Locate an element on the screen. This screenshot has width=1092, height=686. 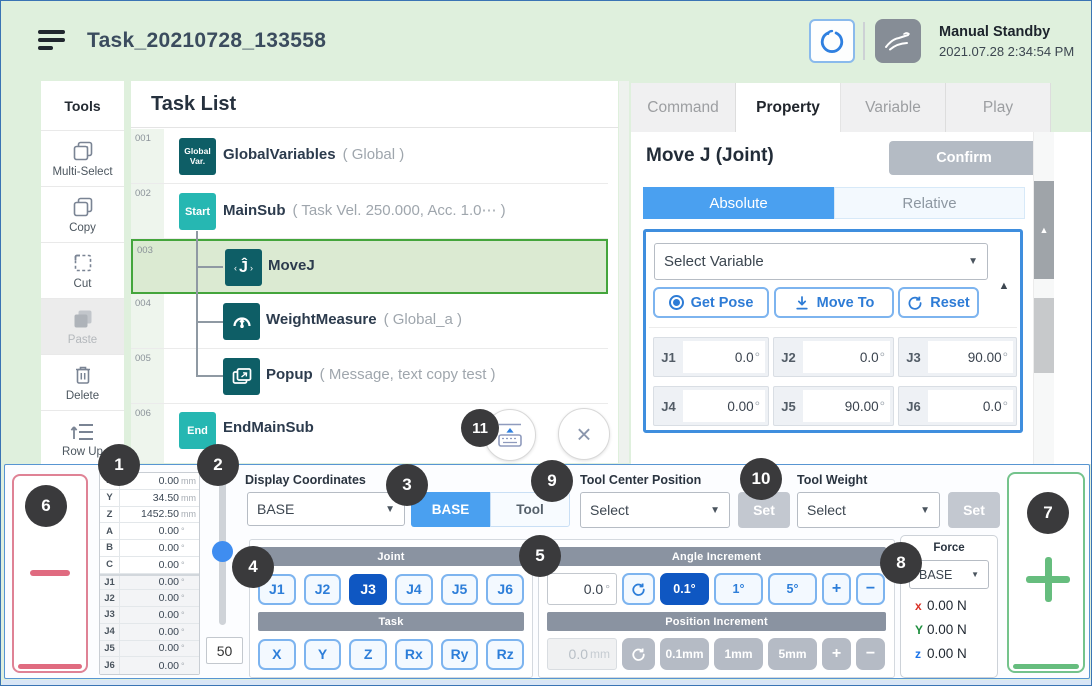
angle-minus-button: − is located at coordinates (870, 589).